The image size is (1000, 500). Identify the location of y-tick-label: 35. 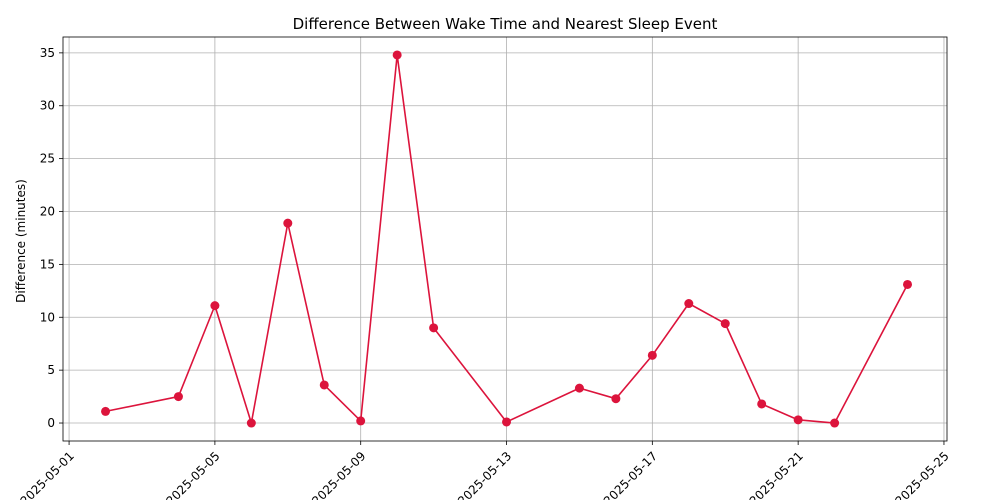
(47, 53).